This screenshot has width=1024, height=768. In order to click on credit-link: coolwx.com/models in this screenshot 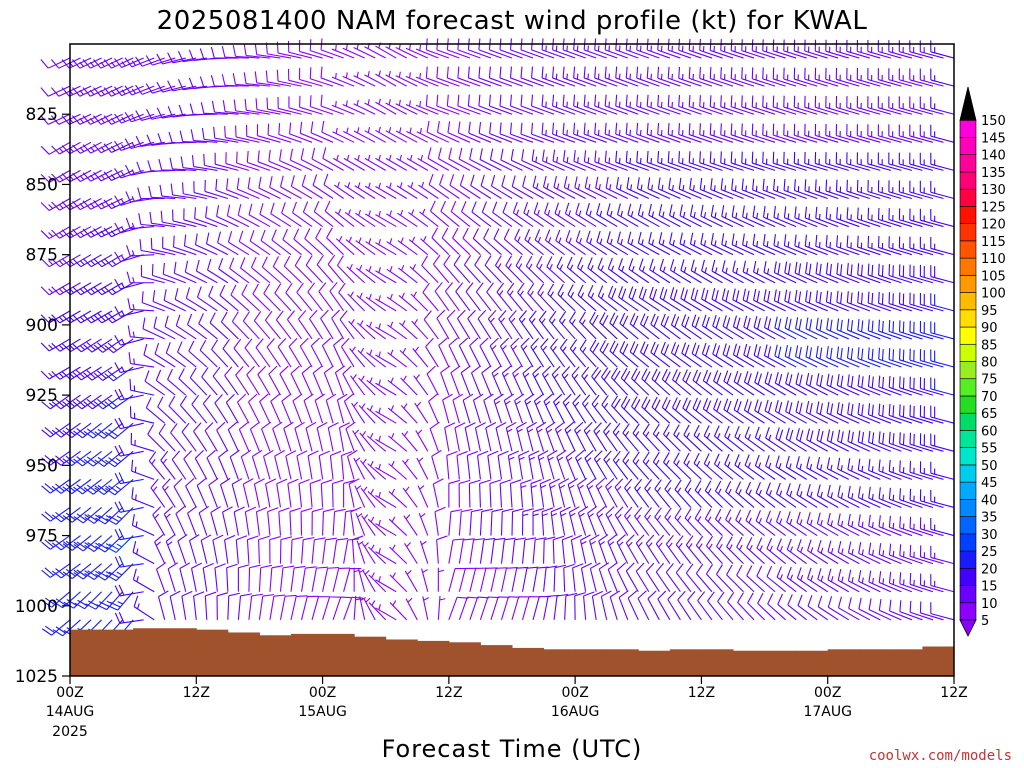, I will do `click(940, 756)`.